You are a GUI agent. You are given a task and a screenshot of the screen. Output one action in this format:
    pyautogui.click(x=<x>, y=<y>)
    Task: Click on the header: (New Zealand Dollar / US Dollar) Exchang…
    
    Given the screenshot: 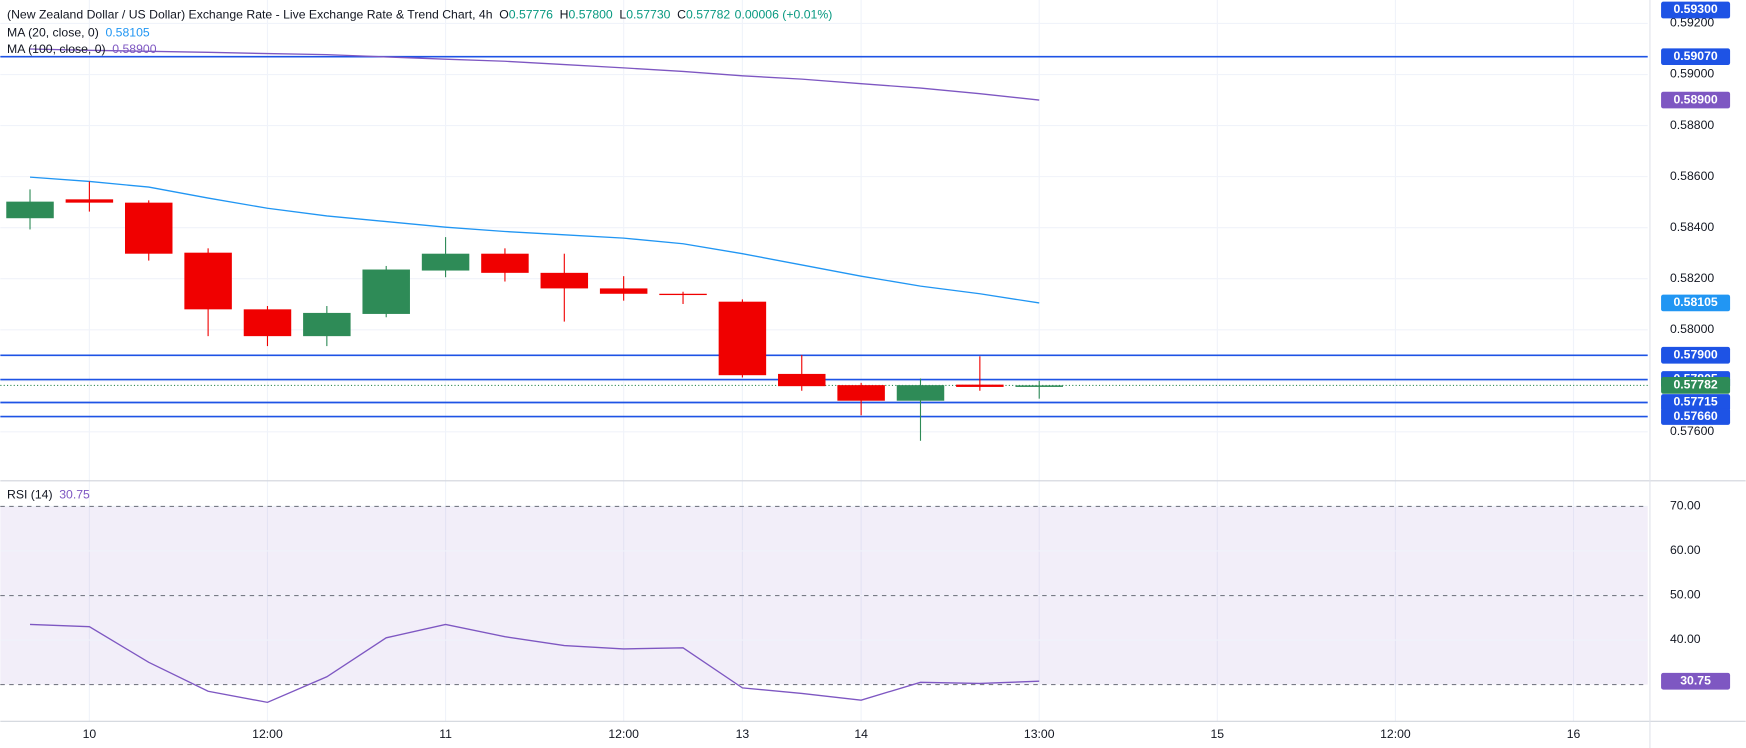 What is the action you would take?
    pyautogui.click(x=419, y=15)
    